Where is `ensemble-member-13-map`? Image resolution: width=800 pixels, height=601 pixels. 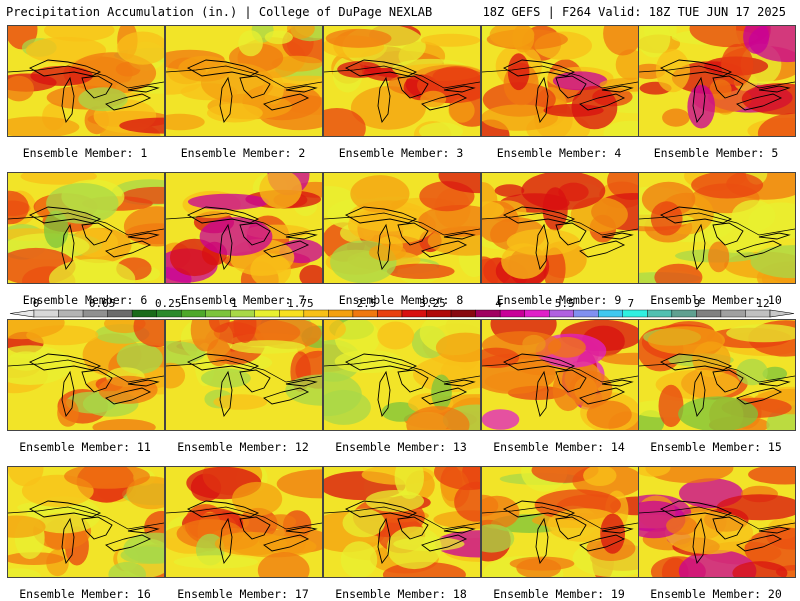
ensemble-member-13-map is located at coordinates (402, 375).